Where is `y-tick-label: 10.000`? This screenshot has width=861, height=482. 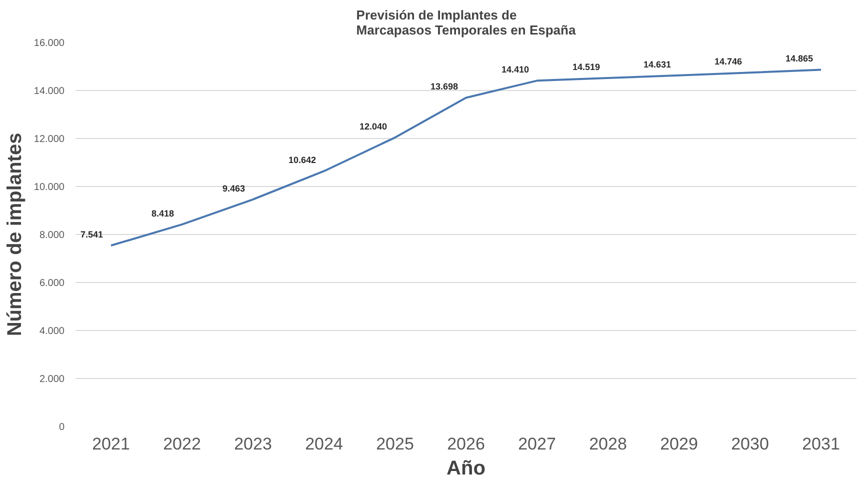 y-tick-label: 10.000 is located at coordinates (49, 187).